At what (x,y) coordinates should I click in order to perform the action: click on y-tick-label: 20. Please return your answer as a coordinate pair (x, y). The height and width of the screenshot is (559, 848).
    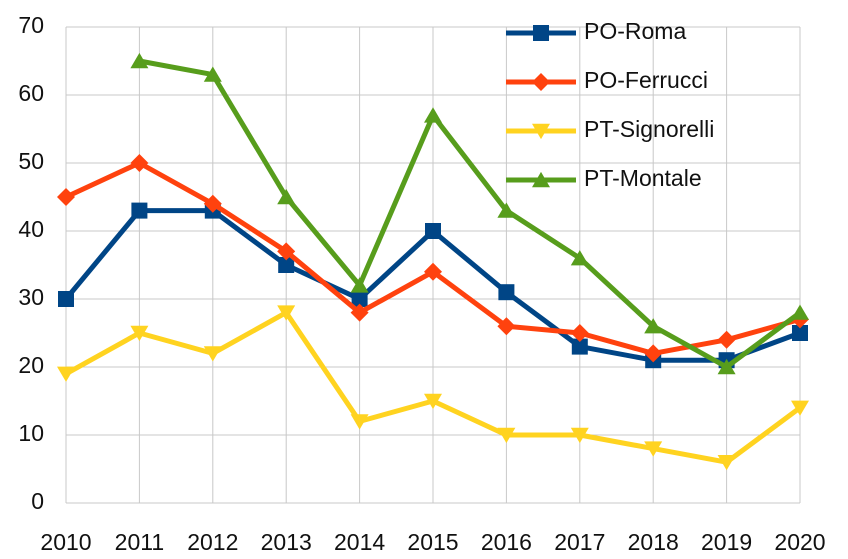
    Looking at the image, I should click on (31, 365).